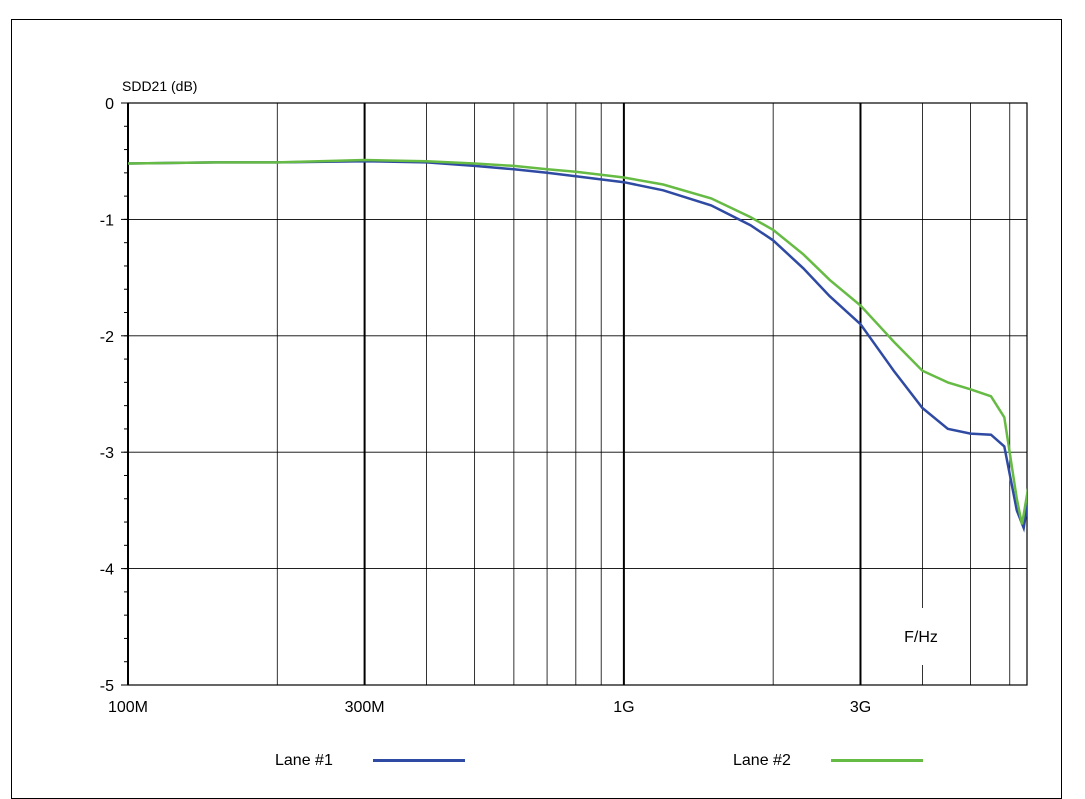  I want to click on x-tick-label: 1G, so click(623, 707).